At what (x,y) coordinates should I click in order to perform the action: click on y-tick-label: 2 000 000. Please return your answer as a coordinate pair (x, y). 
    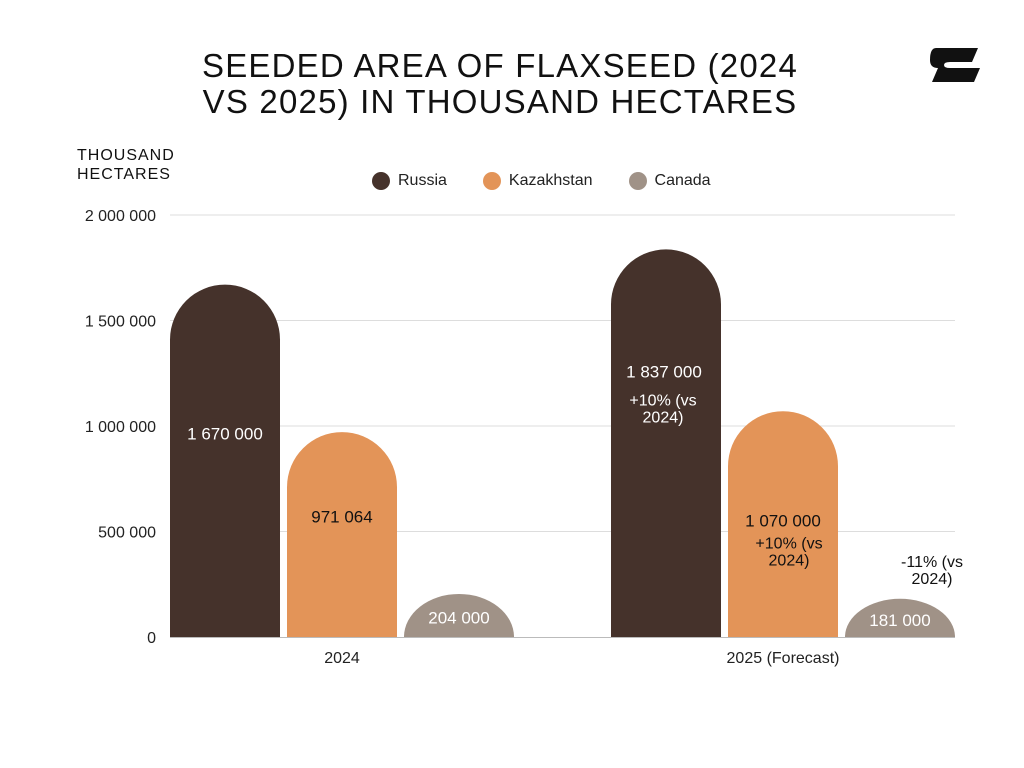
    Looking at the image, I should click on (120, 216).